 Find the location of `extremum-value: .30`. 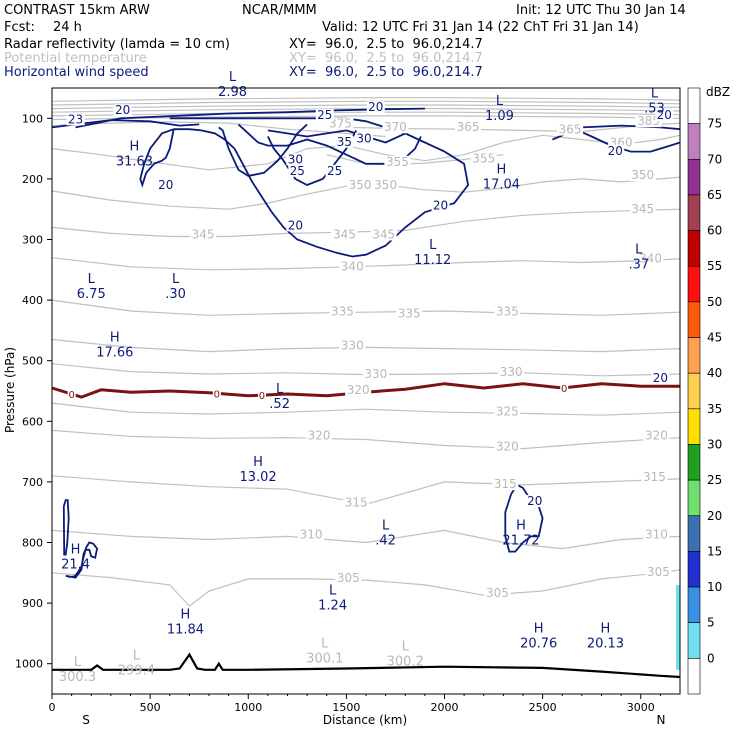

extremum-value: .30 is located at coordinates (175, 294).